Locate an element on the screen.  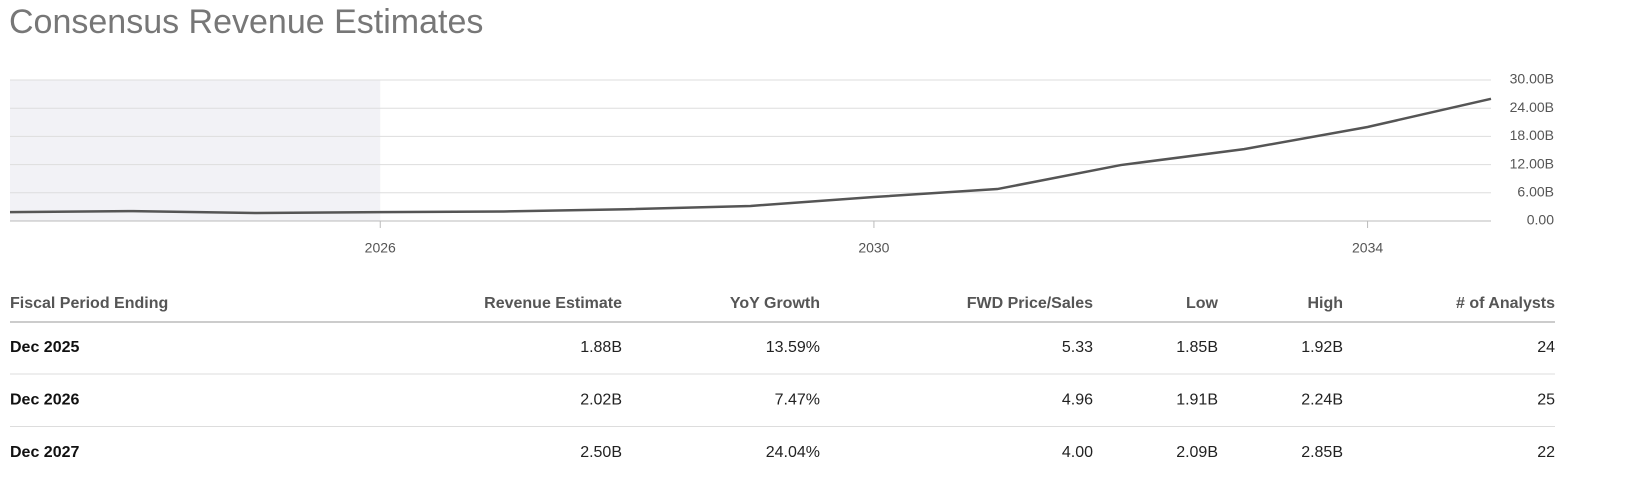
table-cell: 24 is located at coordinates (1546, 347).